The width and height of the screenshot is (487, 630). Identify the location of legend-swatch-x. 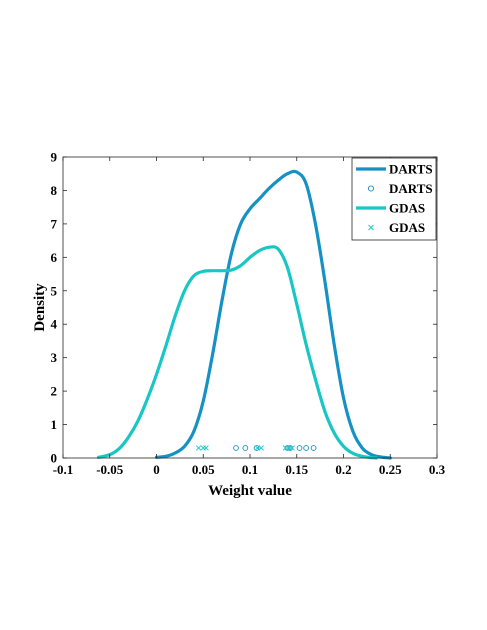
(371, 227).